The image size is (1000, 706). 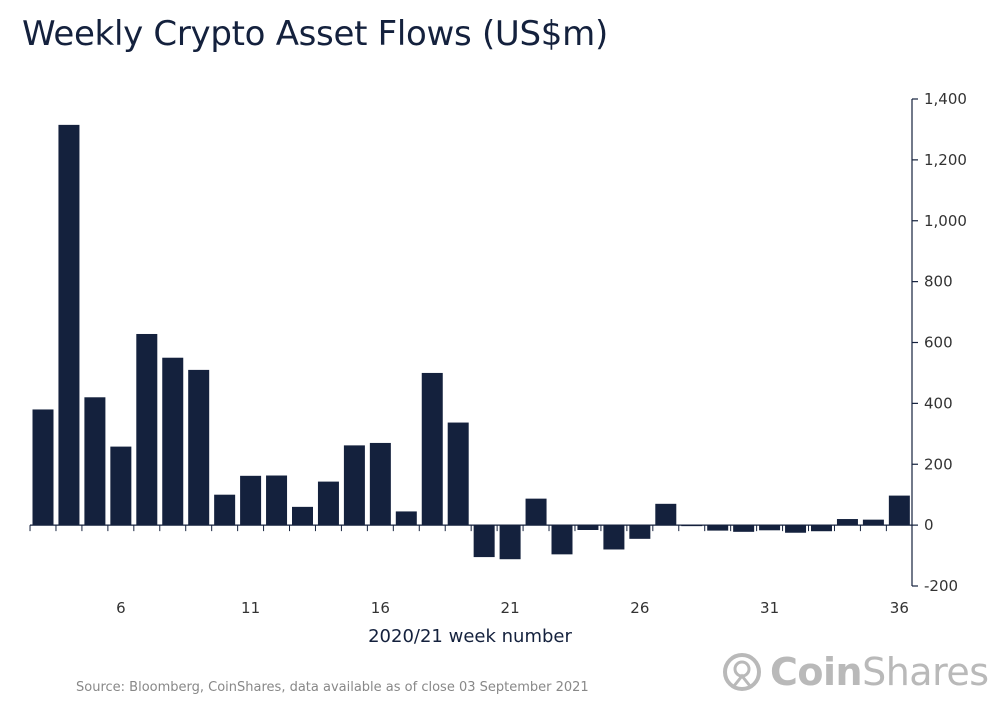 What do you see at coordinates (315, 34) in the screenshot?
I see `chart-title: Weekly Crypto Asset Flows (US$m)` at bounding box center [315, 34].